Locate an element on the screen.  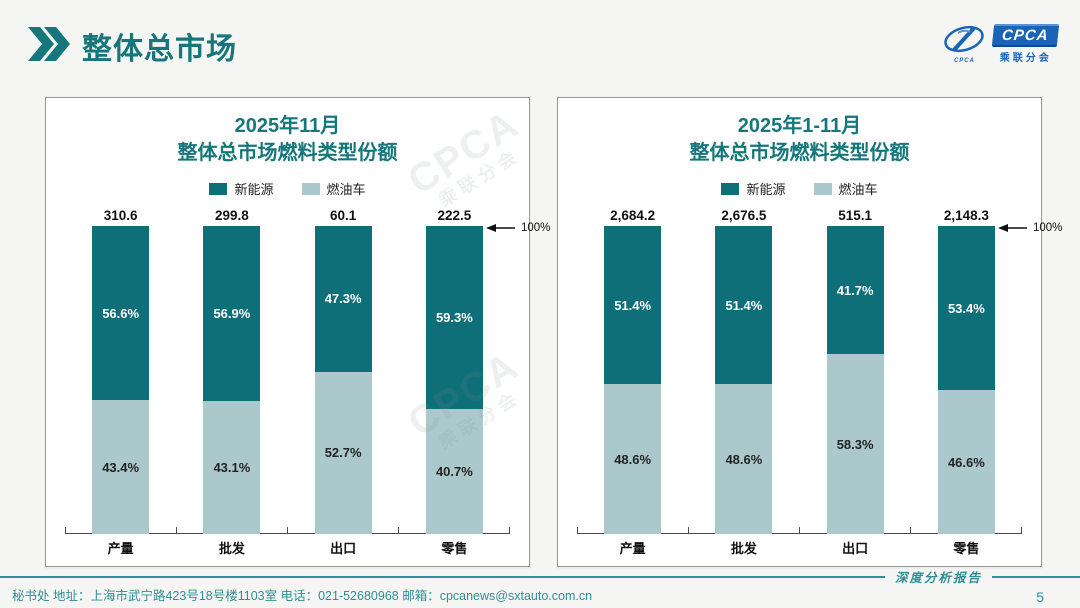
emblem-caption: CPCA is located at coordinates (964, 61).